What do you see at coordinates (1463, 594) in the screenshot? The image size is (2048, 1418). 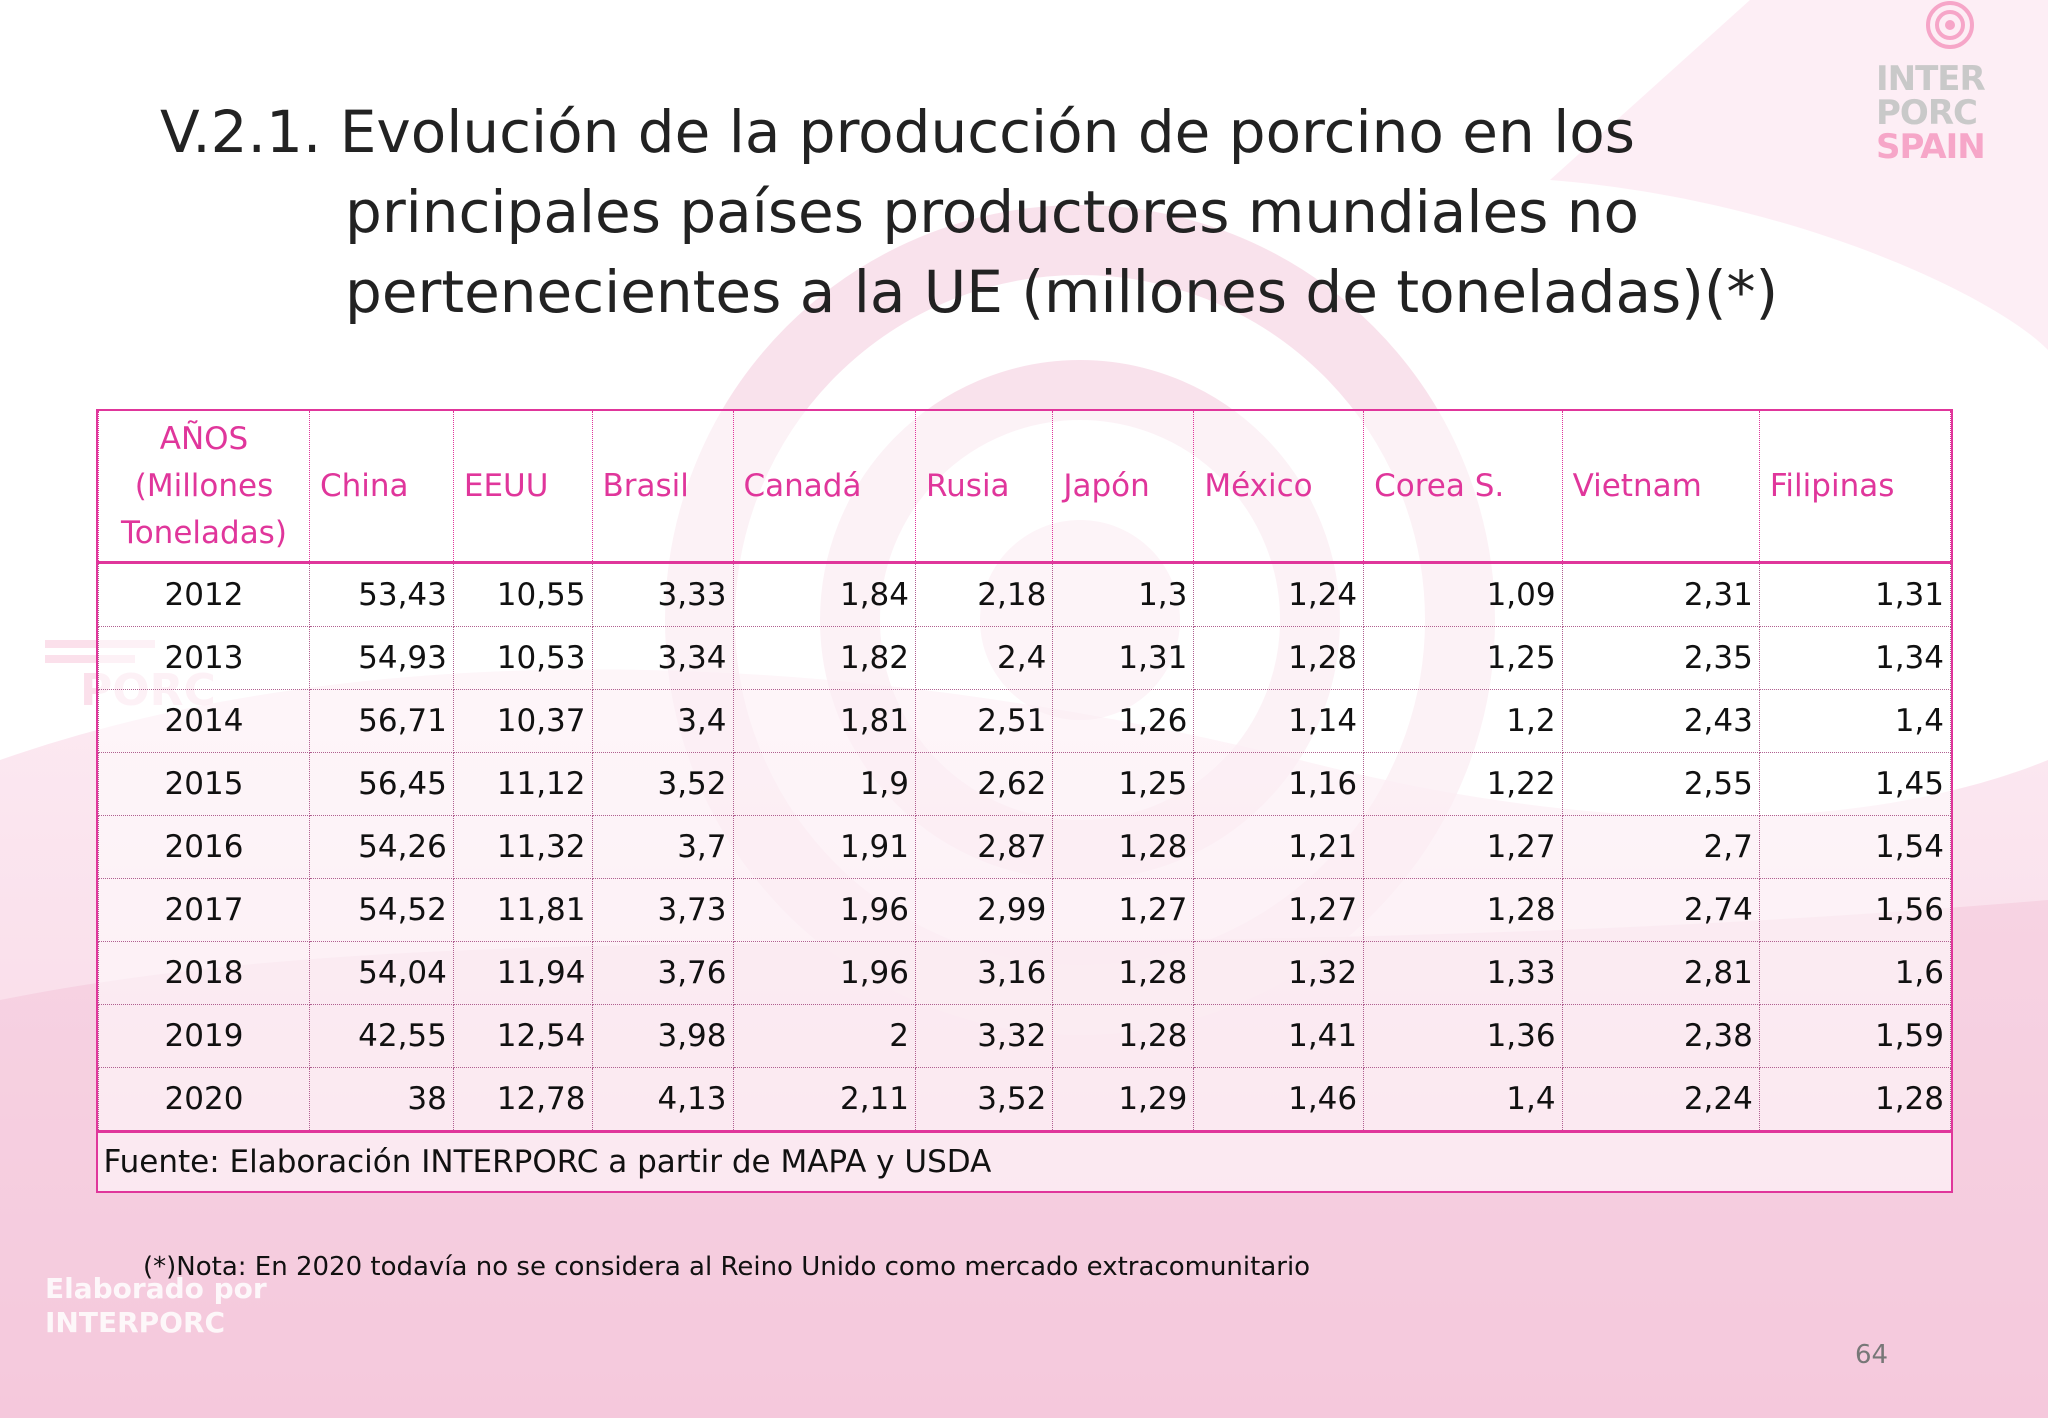 I see `value-cell: 1,09` at bounding box center [1463, 594].